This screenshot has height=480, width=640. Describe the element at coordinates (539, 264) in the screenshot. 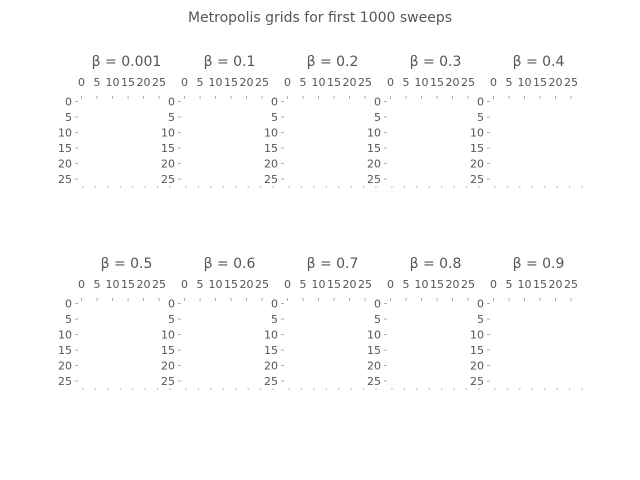

I see `panel-title: β = 0.9` at that location.